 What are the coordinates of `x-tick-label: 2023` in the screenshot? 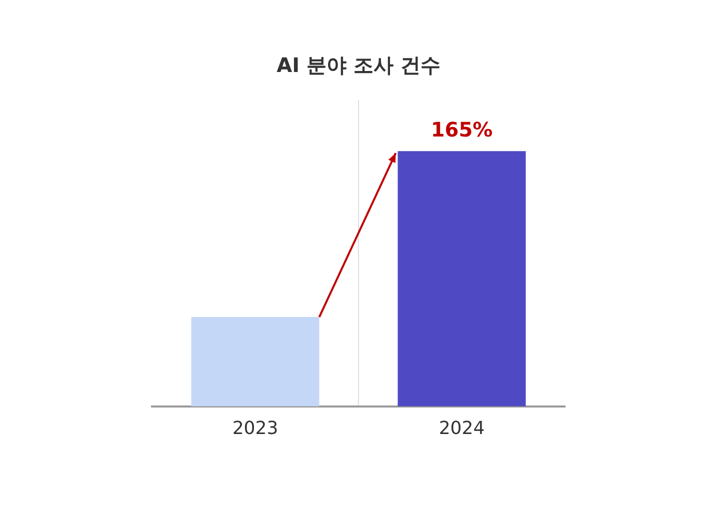 It's located at (255, 428).